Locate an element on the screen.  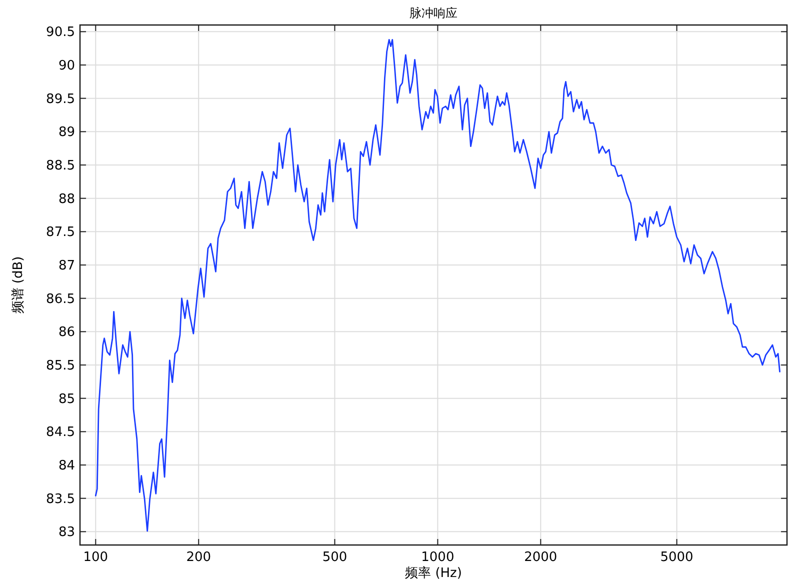
y-tick-label: 83.5 is located at coordinates (60, 499).